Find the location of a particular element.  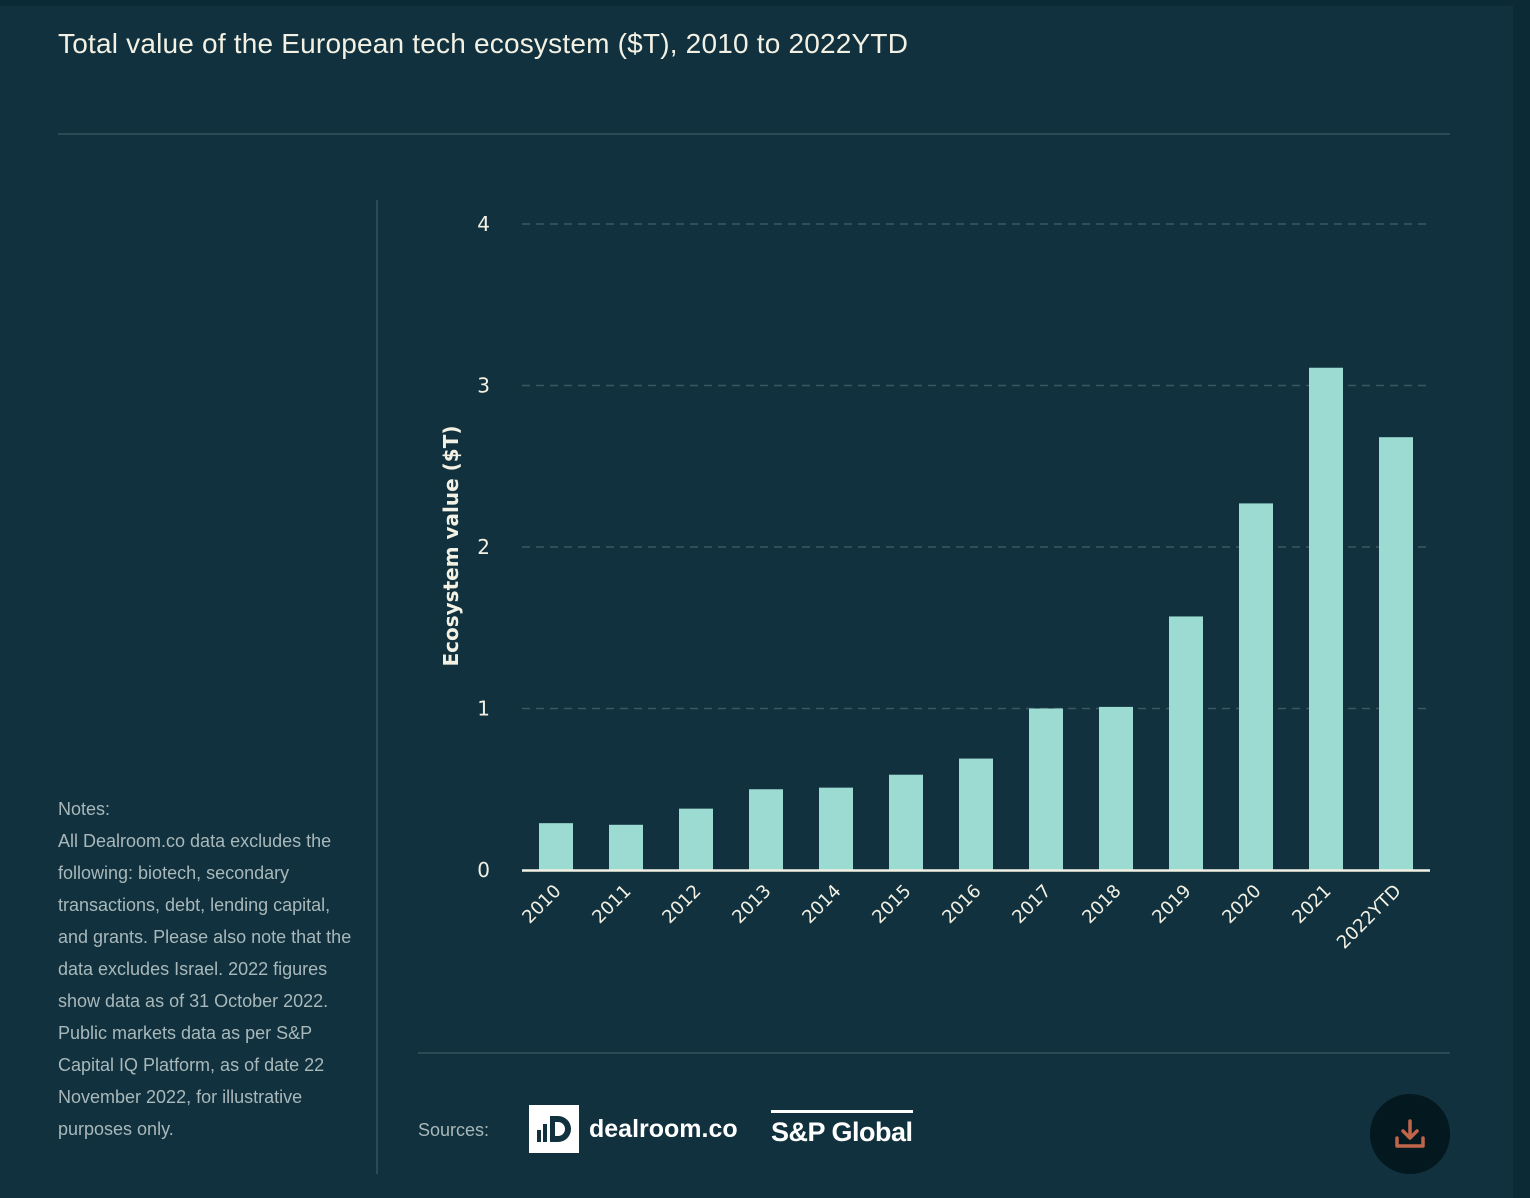

x-tick-label: 2017 is located at coordinates (1031, 904).